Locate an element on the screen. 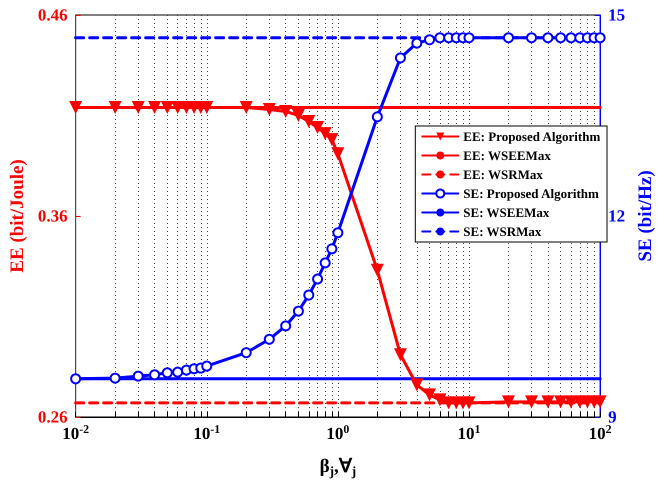  y-tick-label: 0.46 is located at coordinates (53, 15).